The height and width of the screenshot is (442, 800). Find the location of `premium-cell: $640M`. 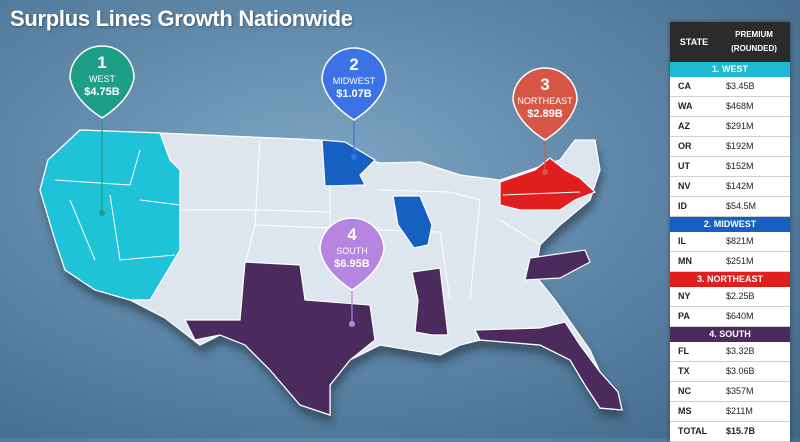

premium-cell: $640M is located at coordinates (740, 316).